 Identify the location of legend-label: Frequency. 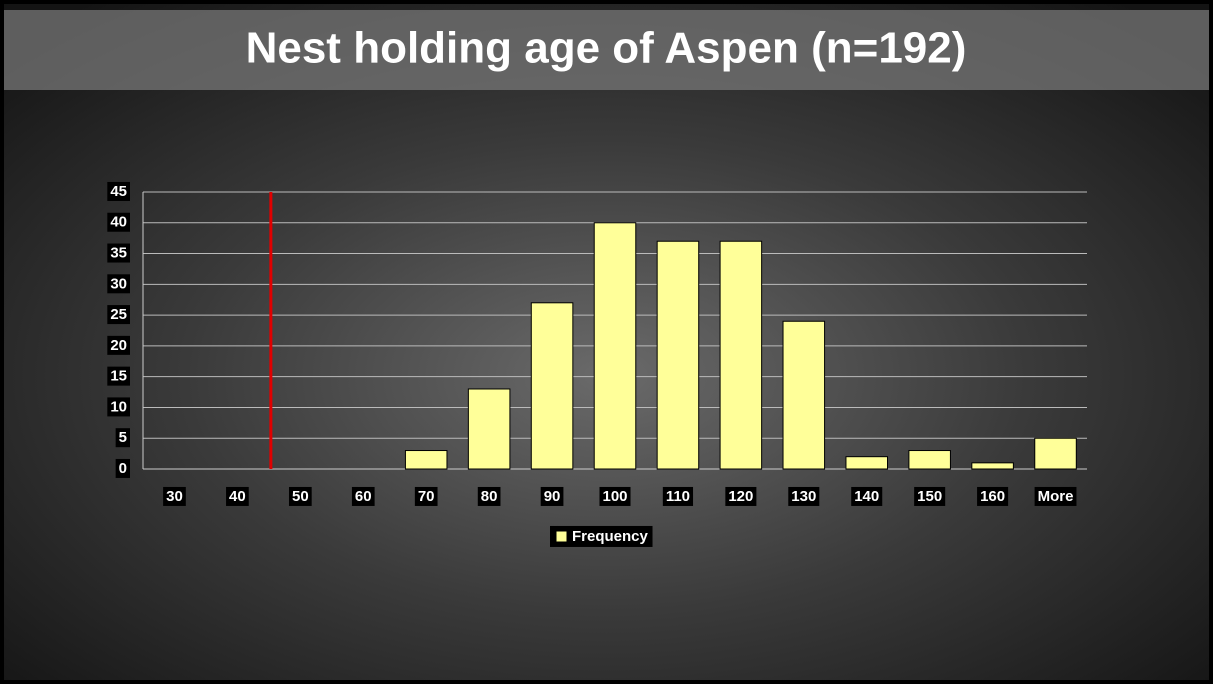
(610, 536).